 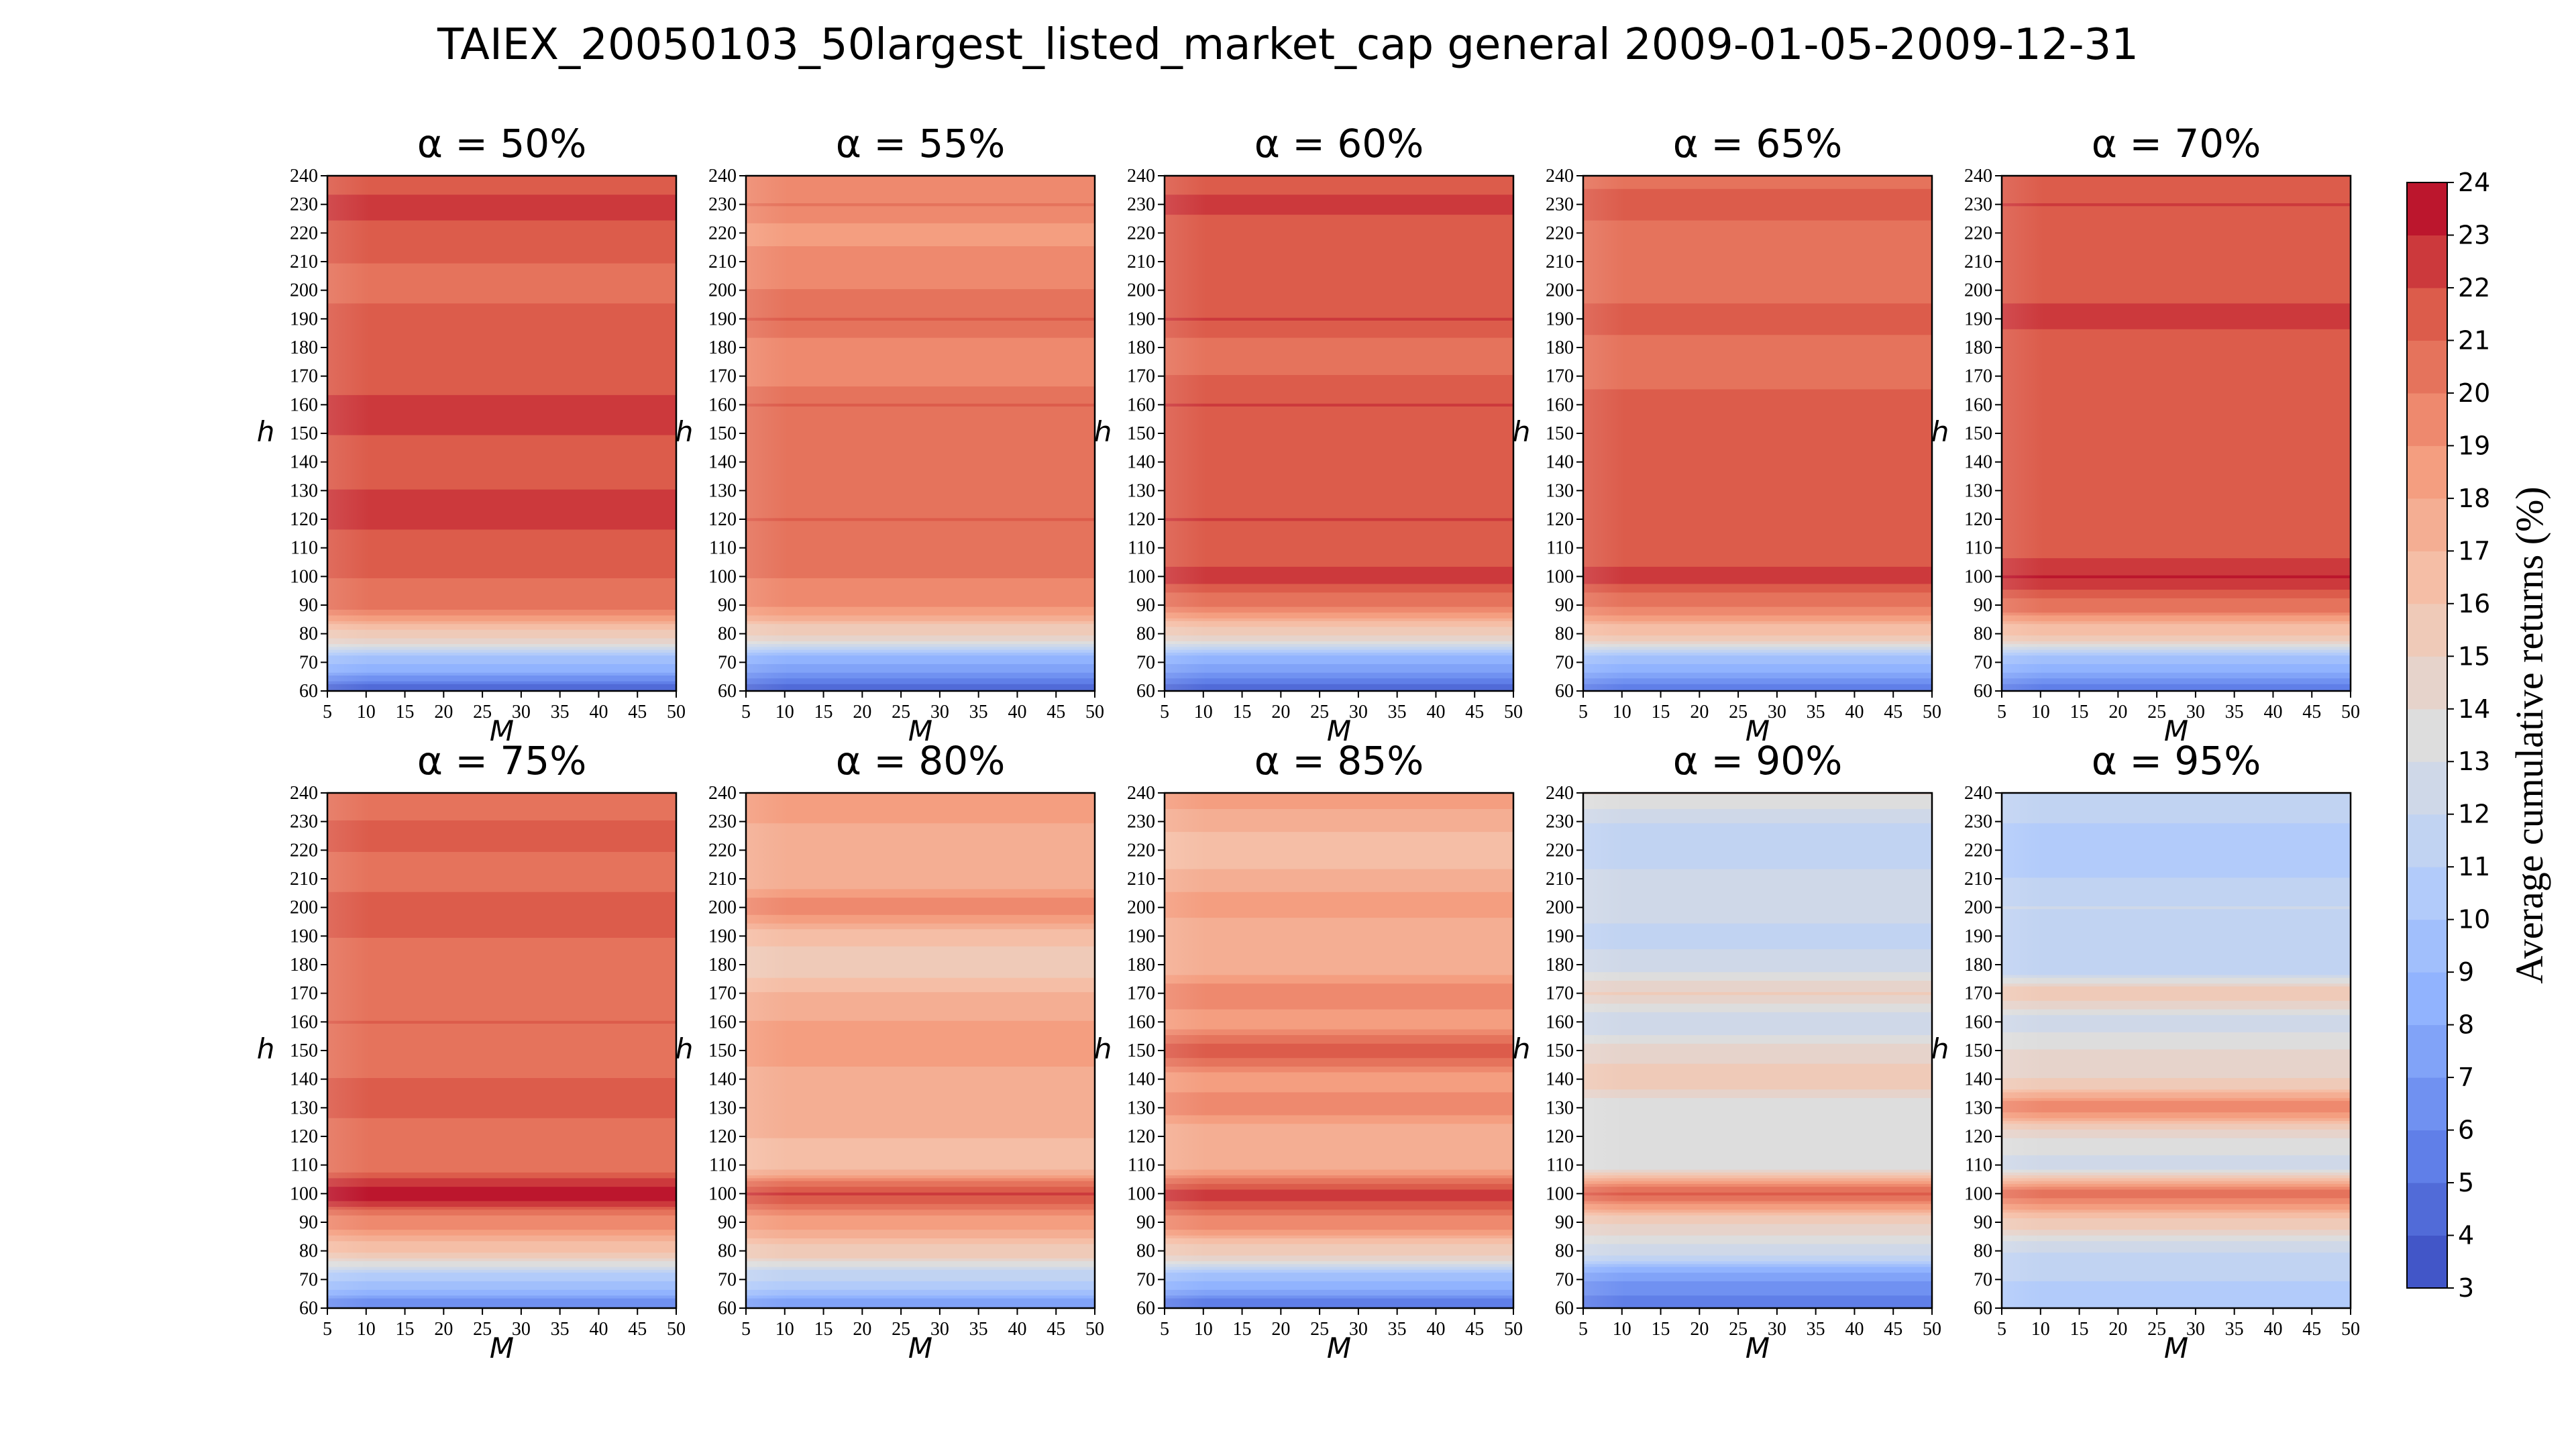 I want to click on colorbar-tick-label: 18, so click(x=2474, y=498).